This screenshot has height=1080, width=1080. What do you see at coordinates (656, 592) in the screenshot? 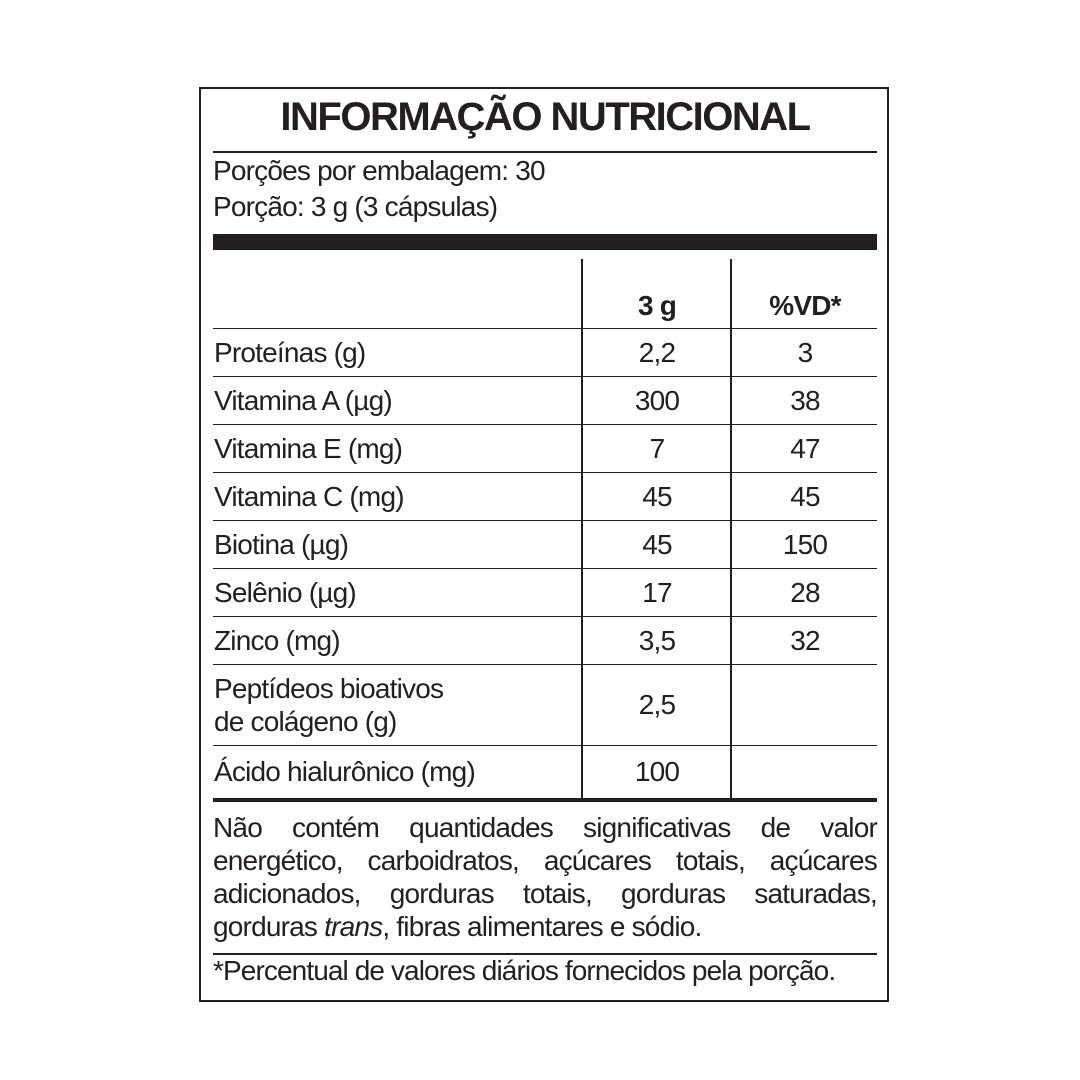
I see `amount: 17` at bounding box center [656, 592].